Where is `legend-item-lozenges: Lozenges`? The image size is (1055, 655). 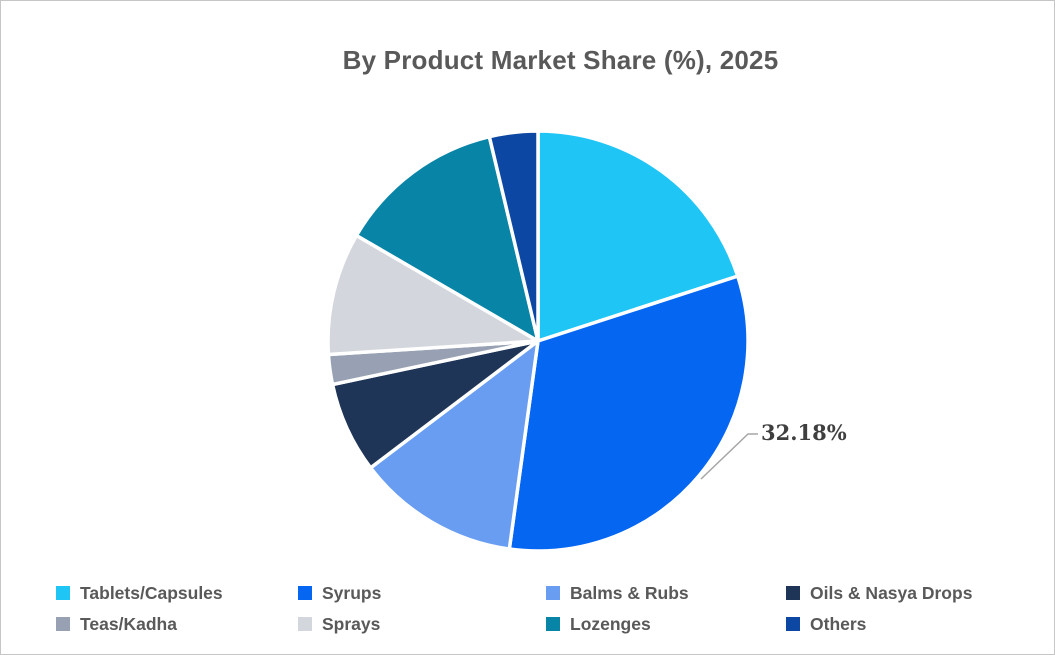 legend-item-lozenges: Lozenges is located at coordinates (666, 624).